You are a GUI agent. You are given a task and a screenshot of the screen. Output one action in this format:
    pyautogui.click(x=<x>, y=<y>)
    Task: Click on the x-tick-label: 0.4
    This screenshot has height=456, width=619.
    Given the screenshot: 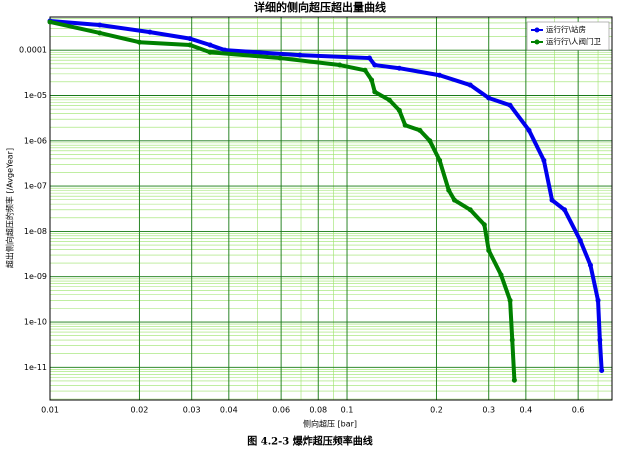 What is the action you would take?
    pyautogui.click(x=525, y=410)
    